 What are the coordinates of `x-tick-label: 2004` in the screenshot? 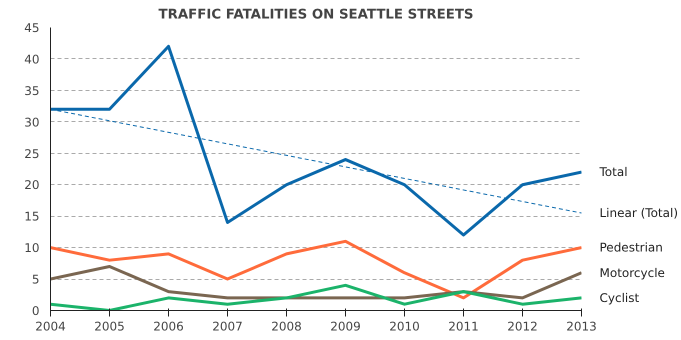 It's located at (50, 327).